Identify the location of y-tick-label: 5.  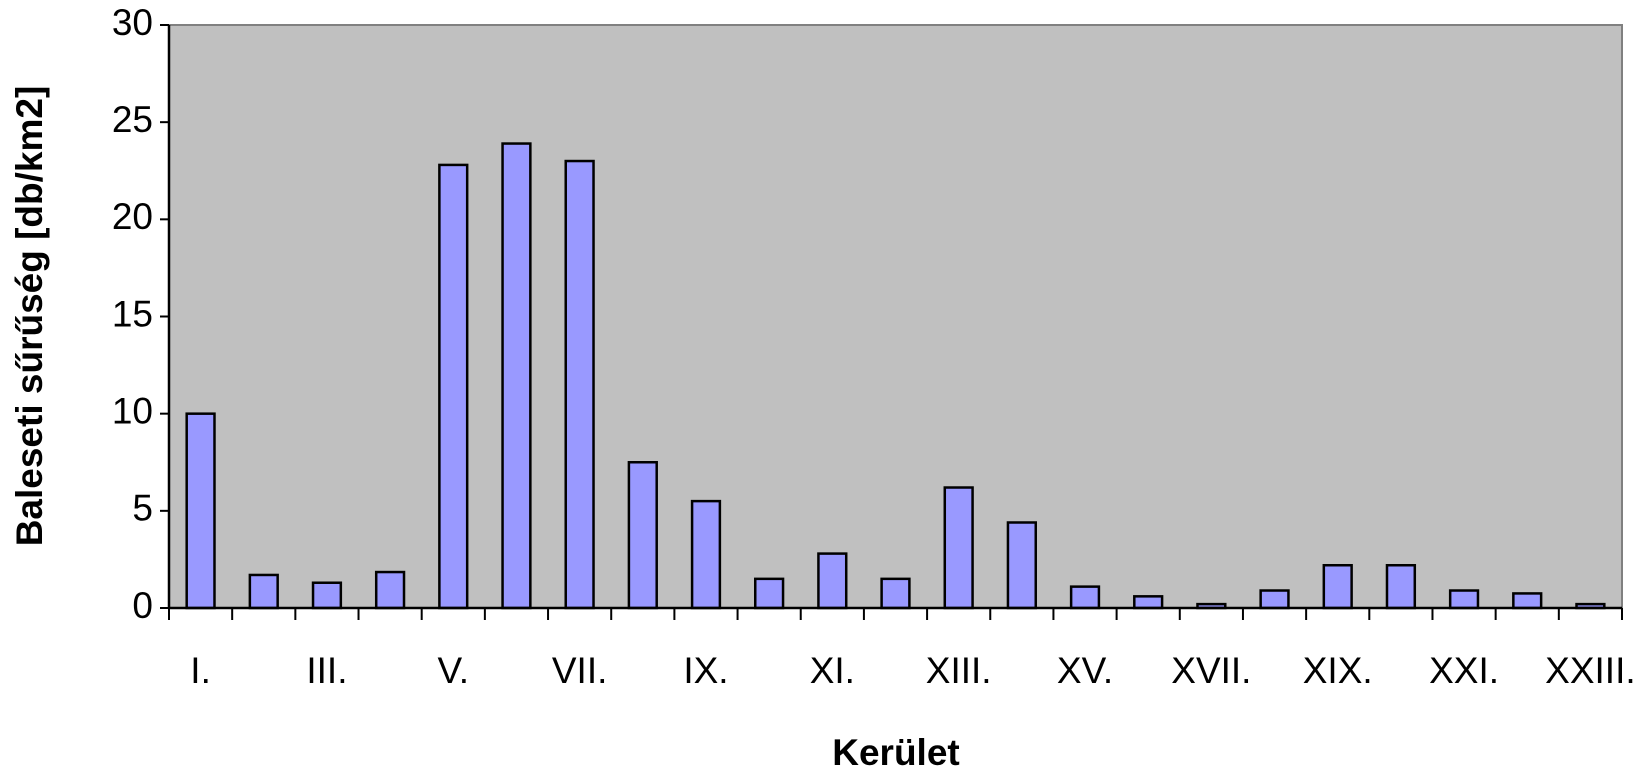
(142, 508).